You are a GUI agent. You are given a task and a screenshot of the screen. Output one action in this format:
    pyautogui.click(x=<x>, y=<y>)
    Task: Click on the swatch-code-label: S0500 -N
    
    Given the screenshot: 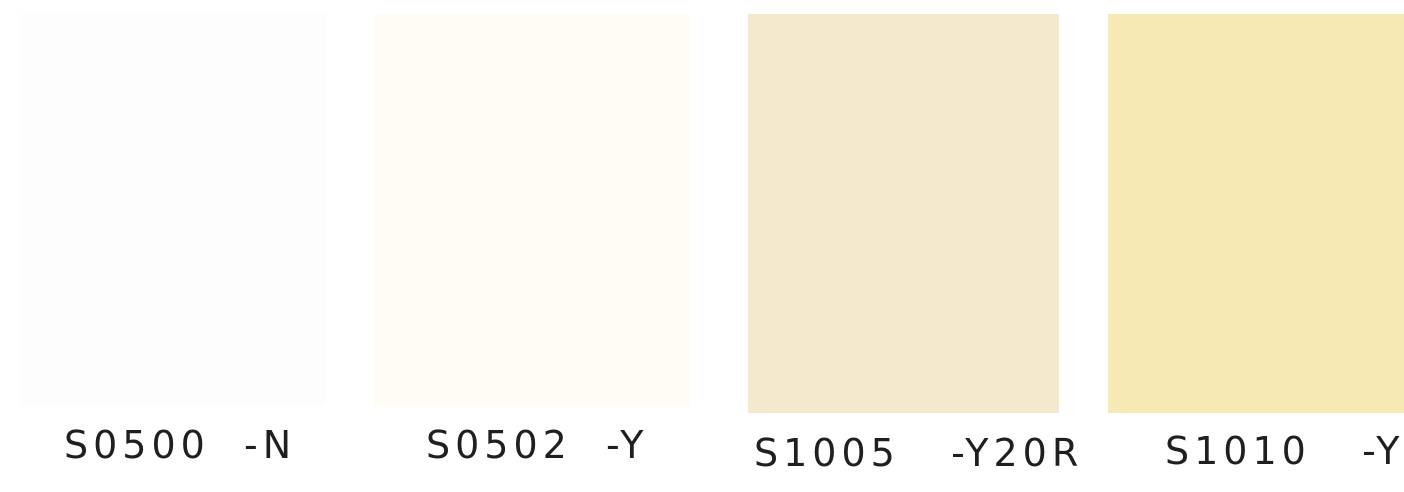 What is the action you would take?
    pyautogui.click(x=180, y=445)
    